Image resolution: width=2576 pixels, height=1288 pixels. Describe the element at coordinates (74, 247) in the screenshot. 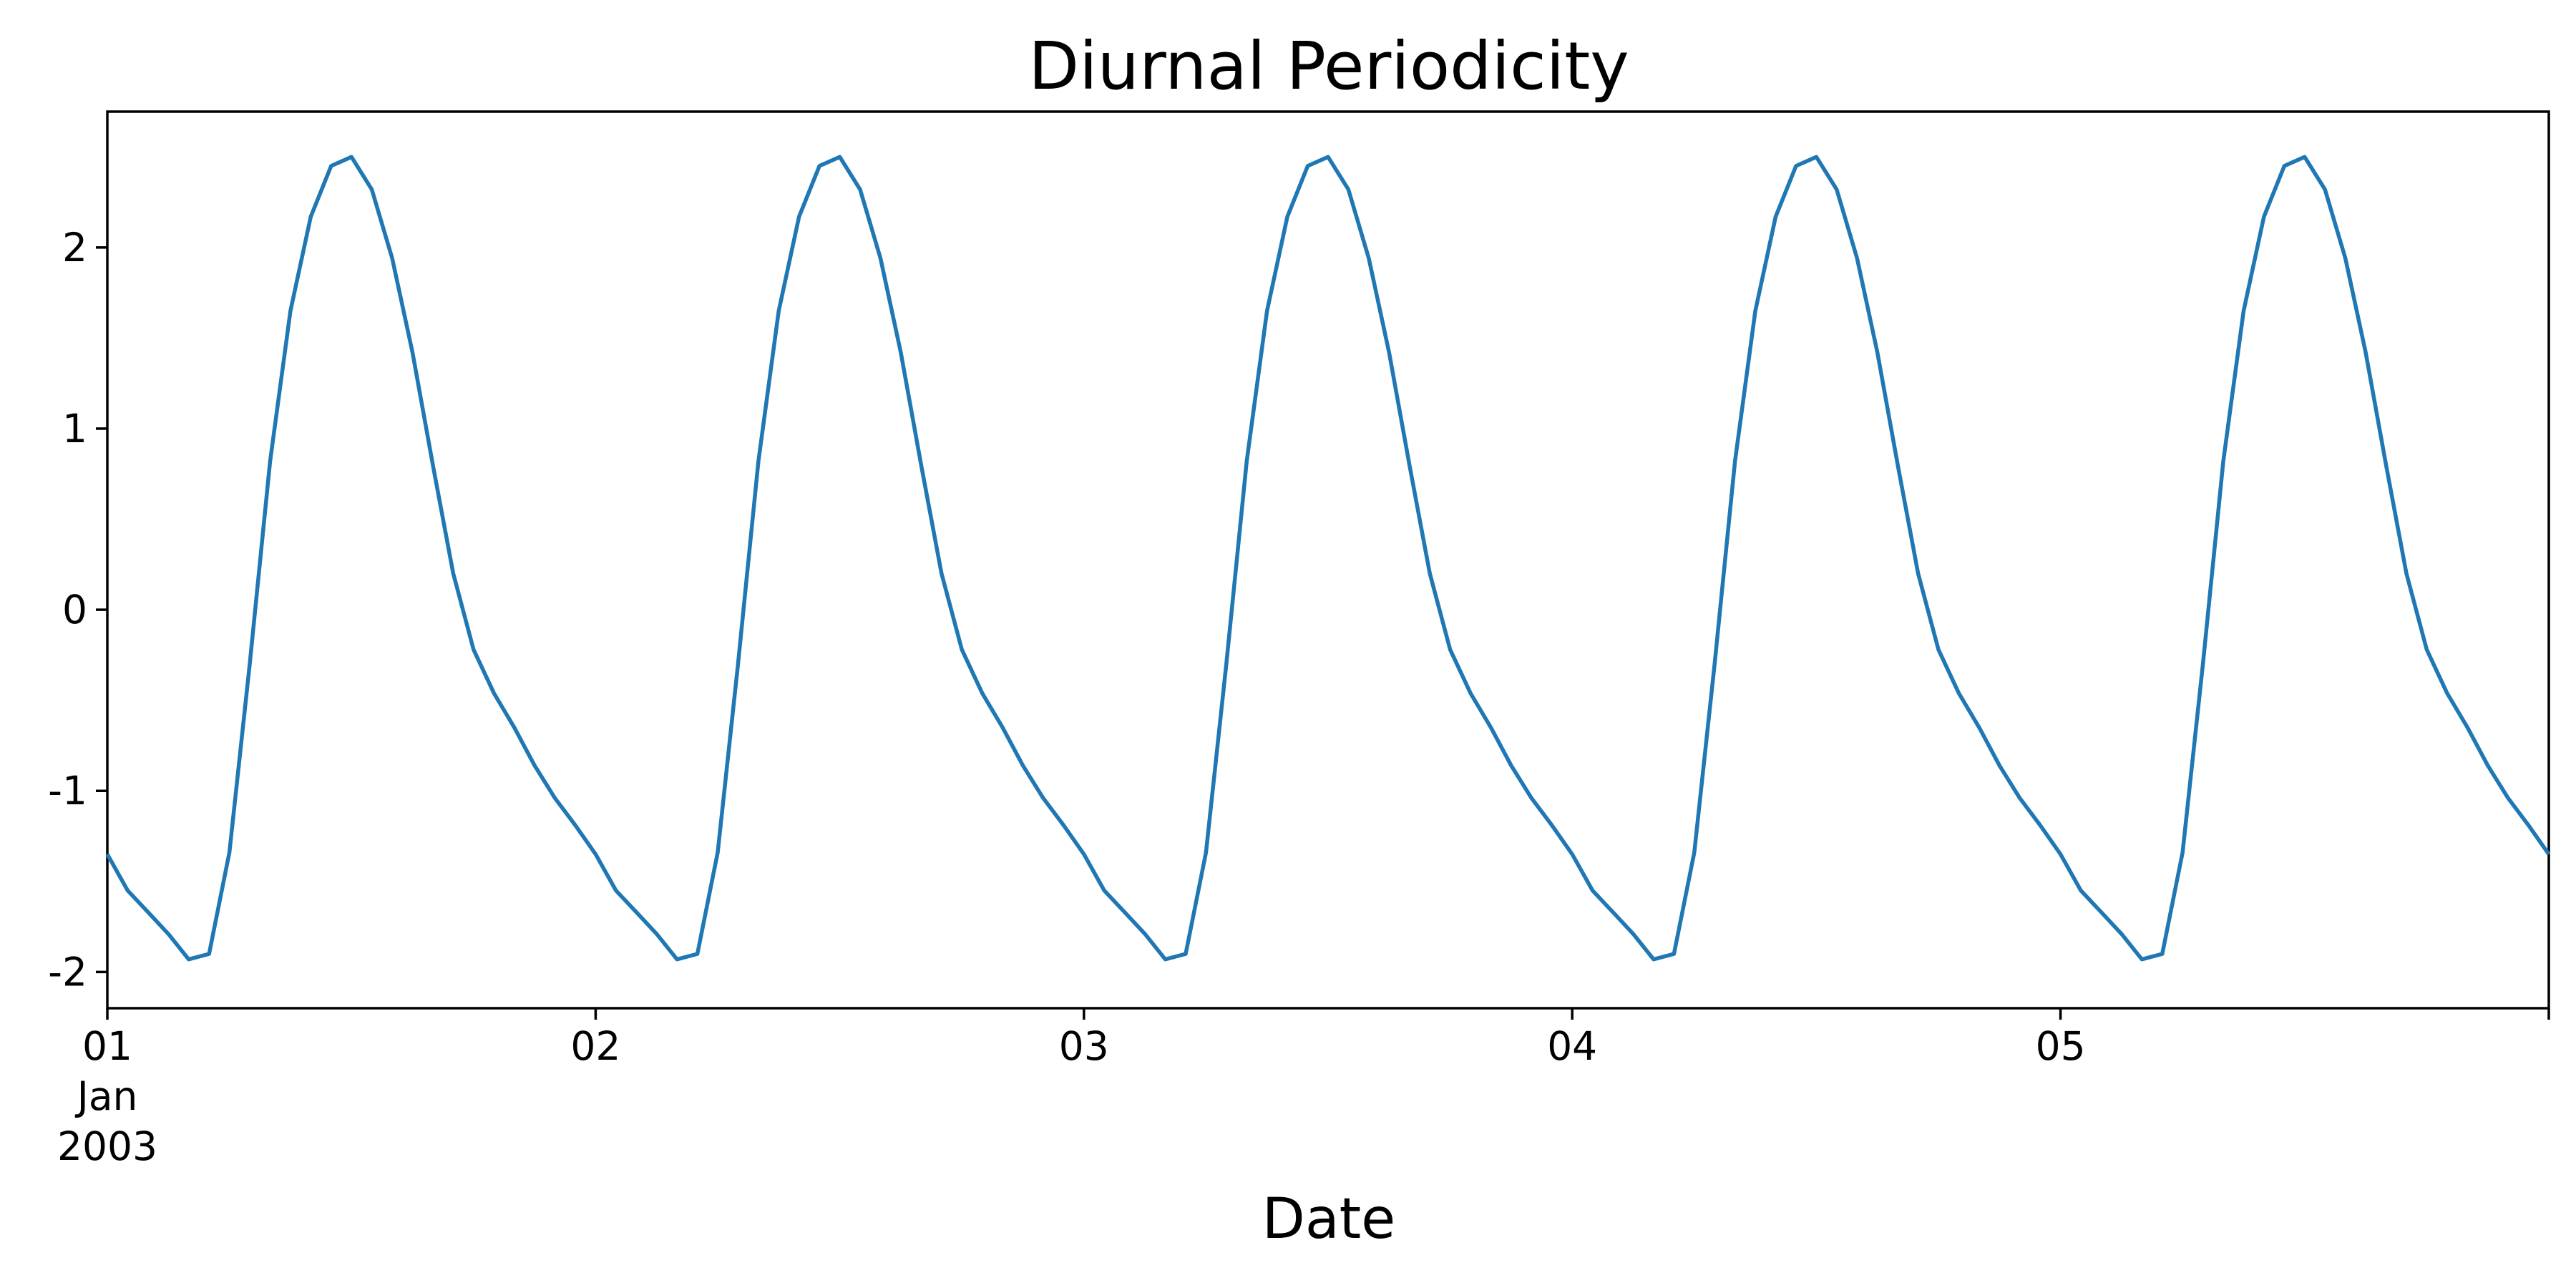

I see `y-tick-label: 2` at that location.